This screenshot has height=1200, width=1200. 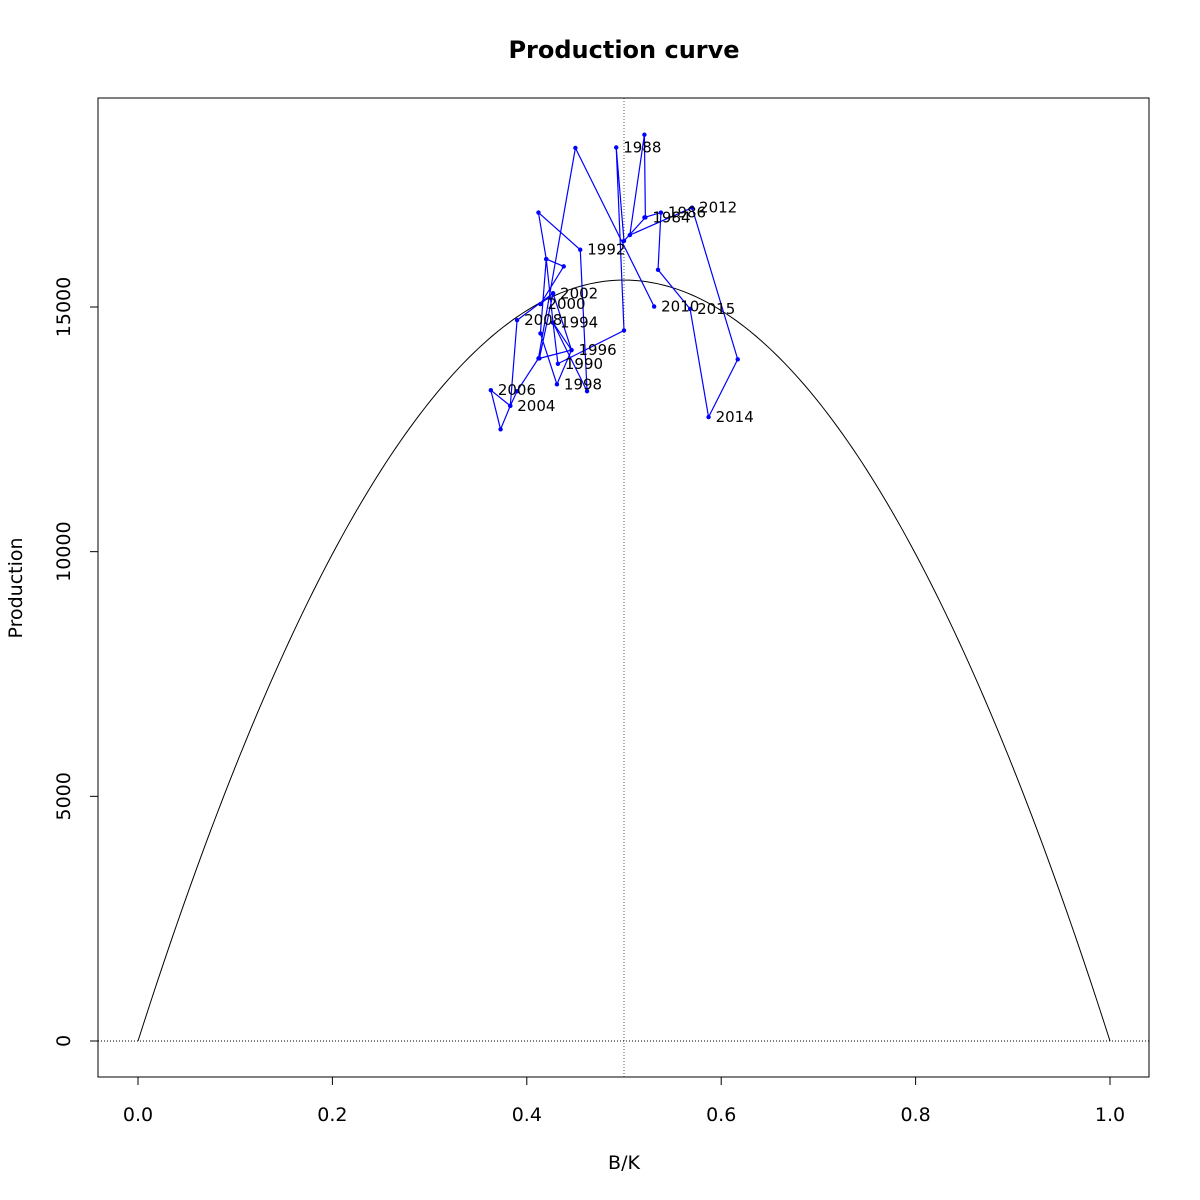 I want to click on x-tick-label: 0.6, so click(x=721, y=1115).